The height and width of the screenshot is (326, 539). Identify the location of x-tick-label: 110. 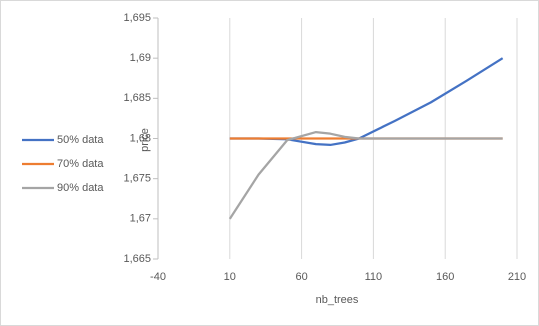
(374, 277).